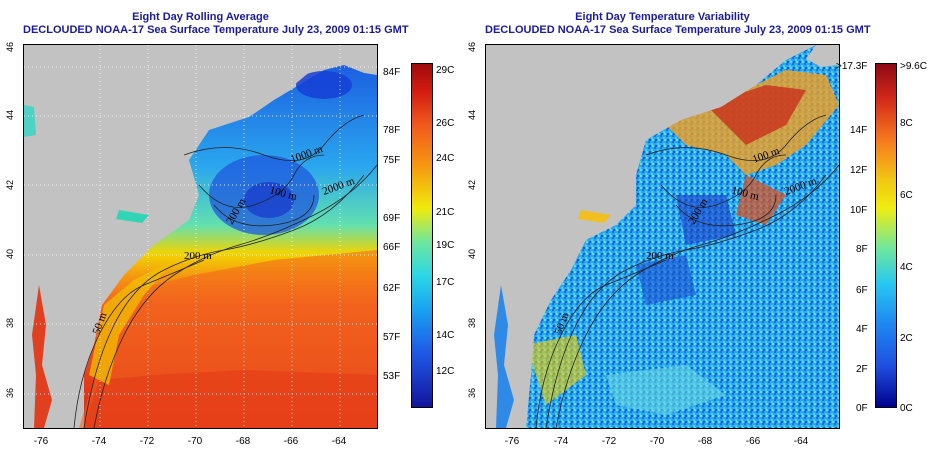 This screenshot has width=950, height=475. I want to click on right-lon-tick-74: -74, so click(561, 441).